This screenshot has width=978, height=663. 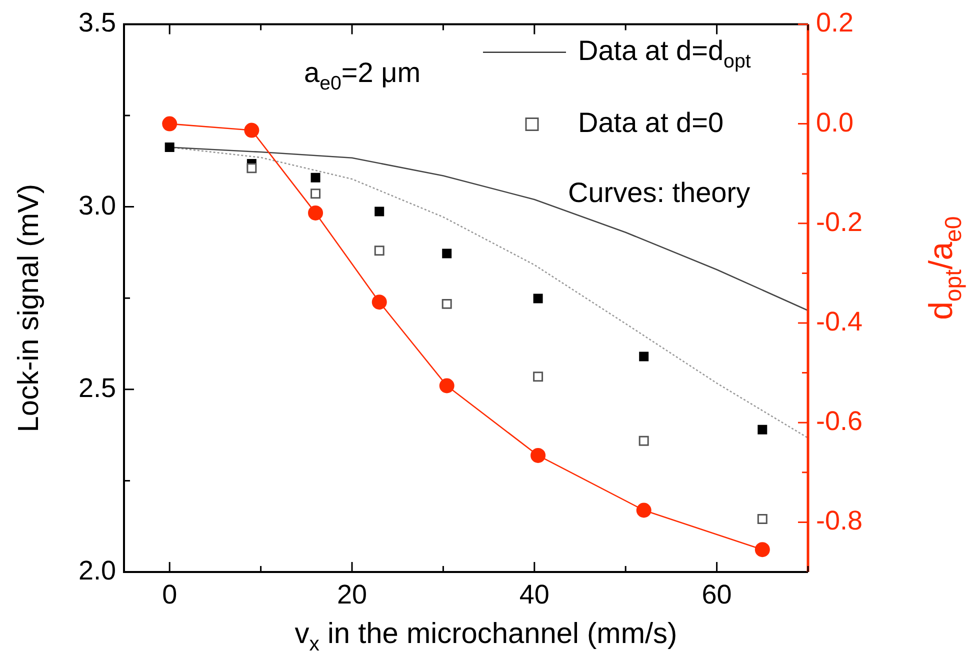 What do you see at coordinates (944, 268) in the screenshot?
I see `y2-axis-title: dopt/ae0` at bounding box center [944, 268].